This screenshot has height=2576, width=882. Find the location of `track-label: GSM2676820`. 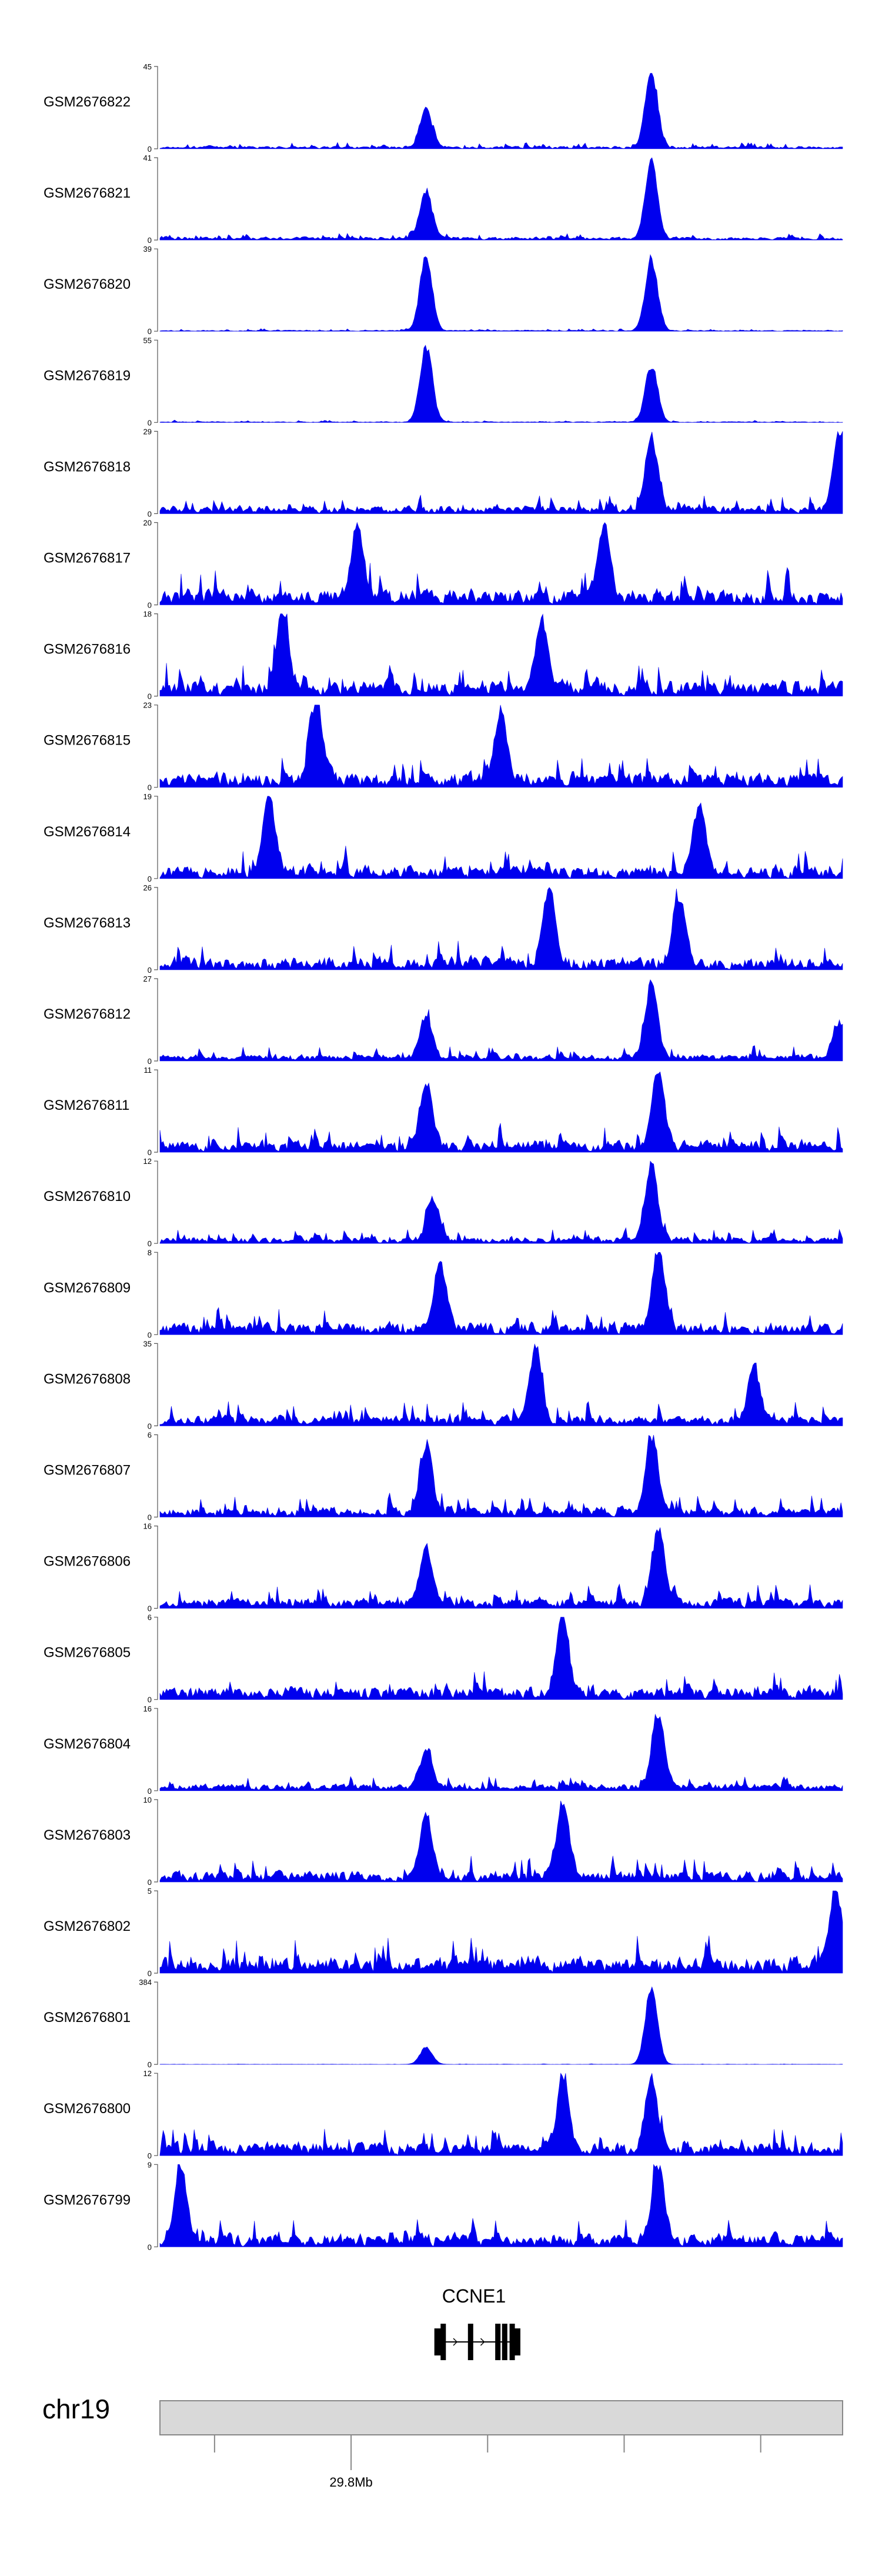

track-label: GSM2676820 is located at coordinates (87, 284).